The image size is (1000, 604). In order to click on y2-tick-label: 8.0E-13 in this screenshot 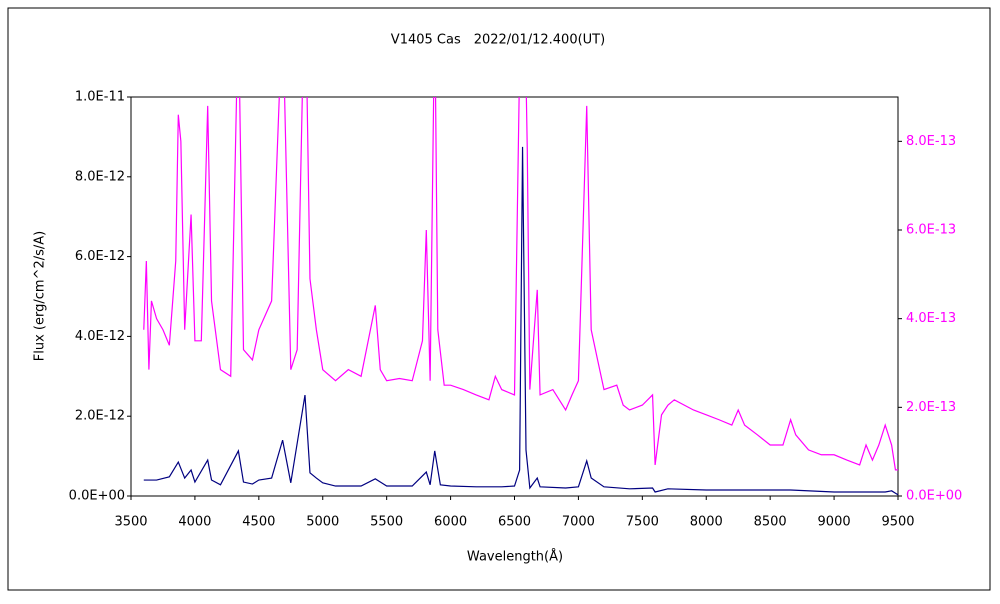, I will do `click(931, 141)`.